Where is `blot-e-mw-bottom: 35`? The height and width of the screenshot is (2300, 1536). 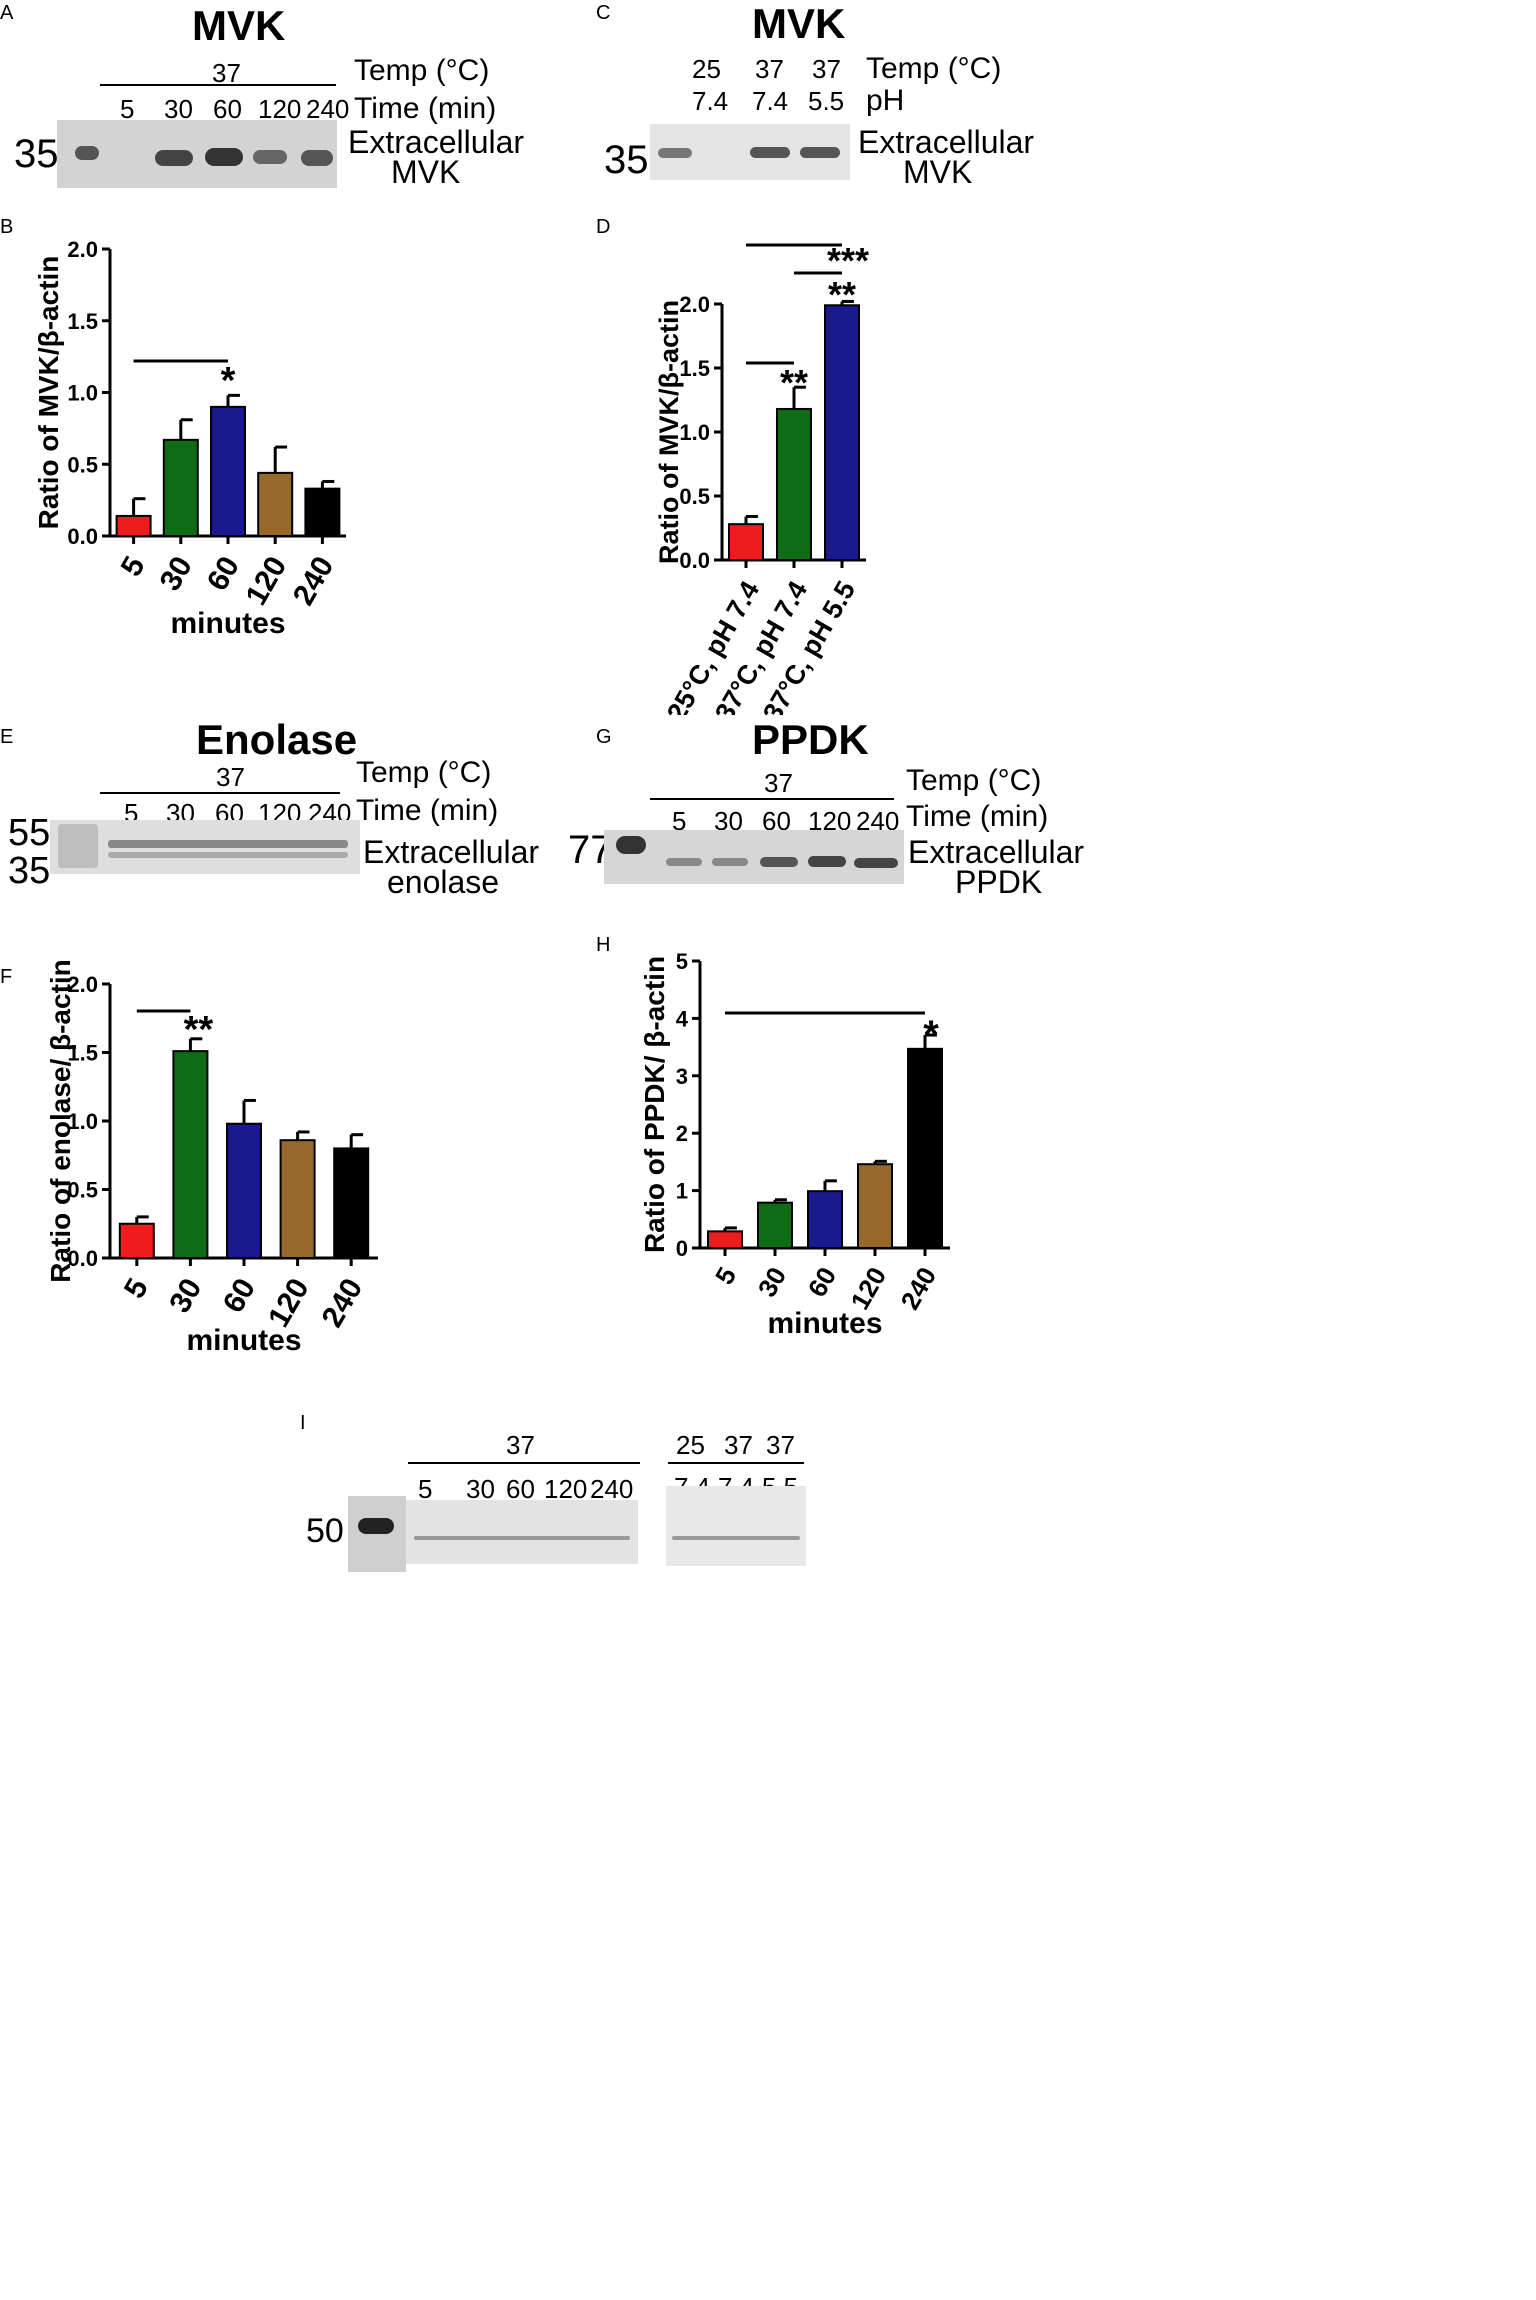 blot-e-mw-bottom: 35 is located at coordinates (29, 871).